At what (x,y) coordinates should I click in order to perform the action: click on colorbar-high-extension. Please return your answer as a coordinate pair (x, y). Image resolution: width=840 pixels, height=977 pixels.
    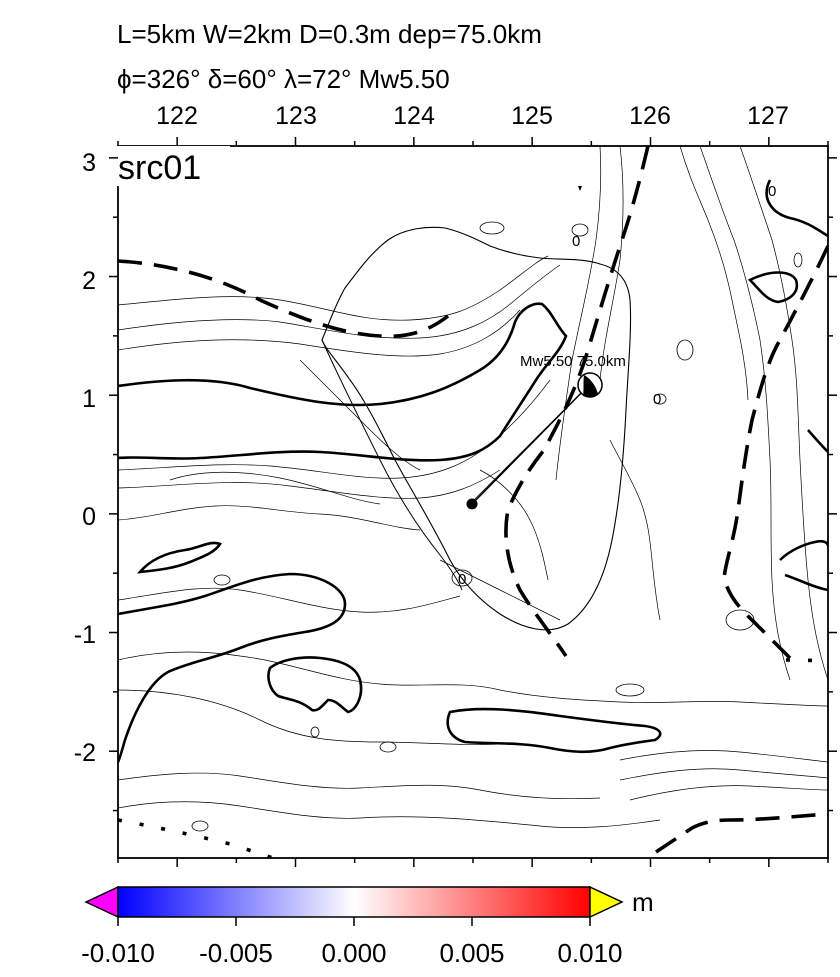
    Looking at the image, I should click on (606, 902).